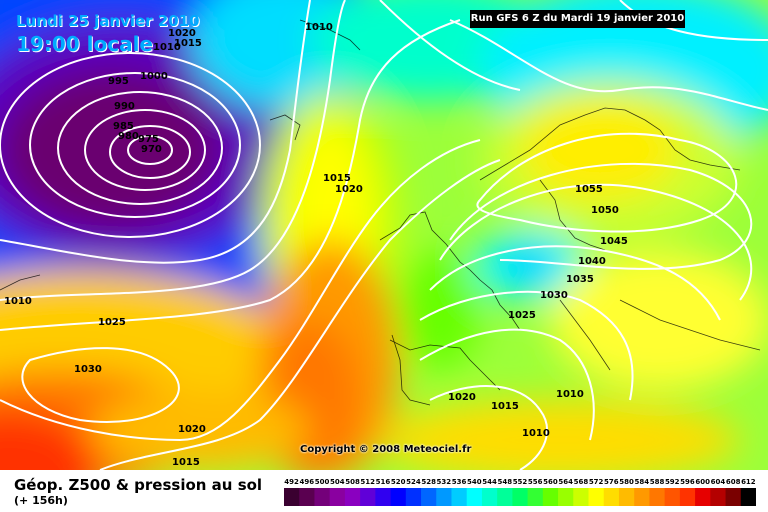  Describe the element at coordinates (124, 106) in the screenshot. I see `isobar-label: 990` at that location.